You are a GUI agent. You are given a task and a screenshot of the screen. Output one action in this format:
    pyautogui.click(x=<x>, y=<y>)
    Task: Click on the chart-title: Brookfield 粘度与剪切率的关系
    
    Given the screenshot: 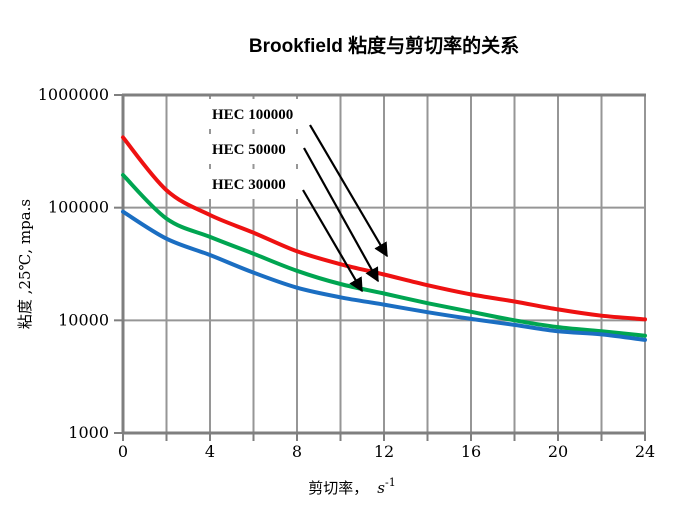 What is the action you would take?
    pyautogui.click(x=384, y=45)
    